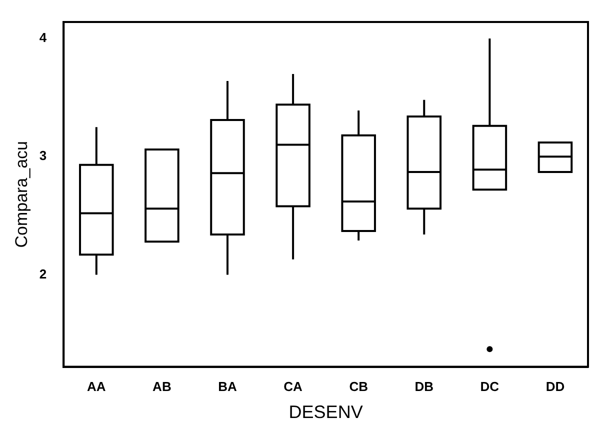 The height and width of the screenshot is (439, 606). I want to click on x-tick-label: BA, so click(228, 386).